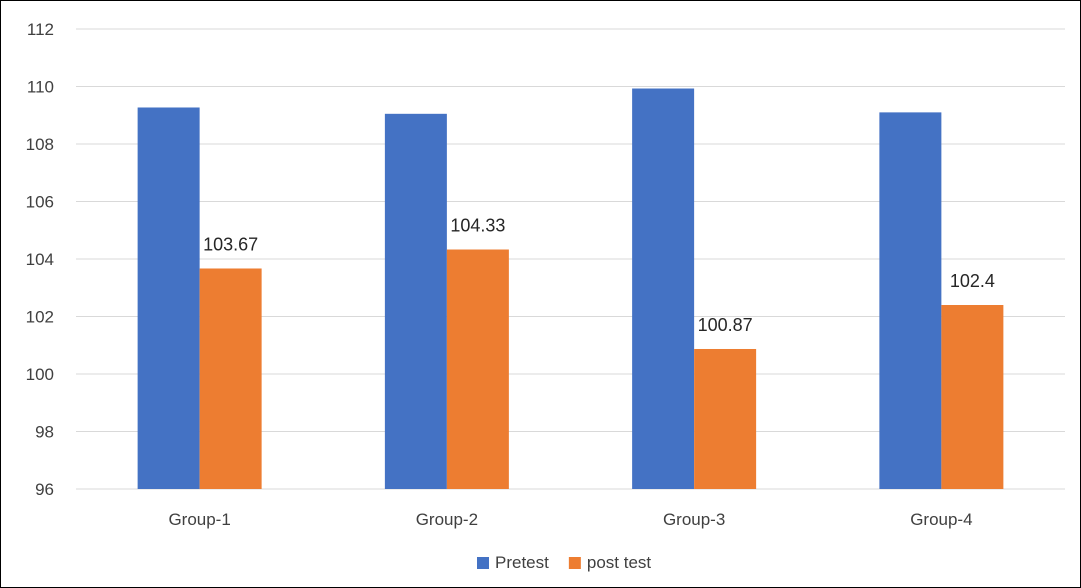  Describe the element at coordinates (40, 259) in the screenshot. I see `y-tick-label: 104` at that location.